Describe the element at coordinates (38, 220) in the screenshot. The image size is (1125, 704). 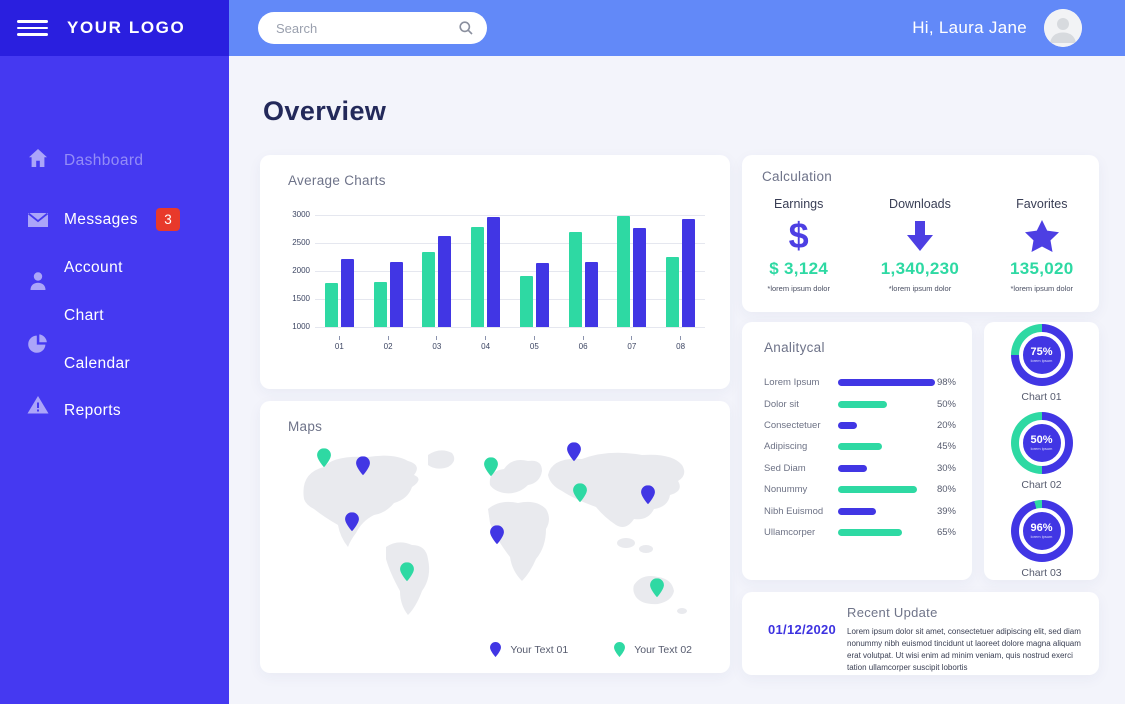
I see `envelope-icon` at that location.